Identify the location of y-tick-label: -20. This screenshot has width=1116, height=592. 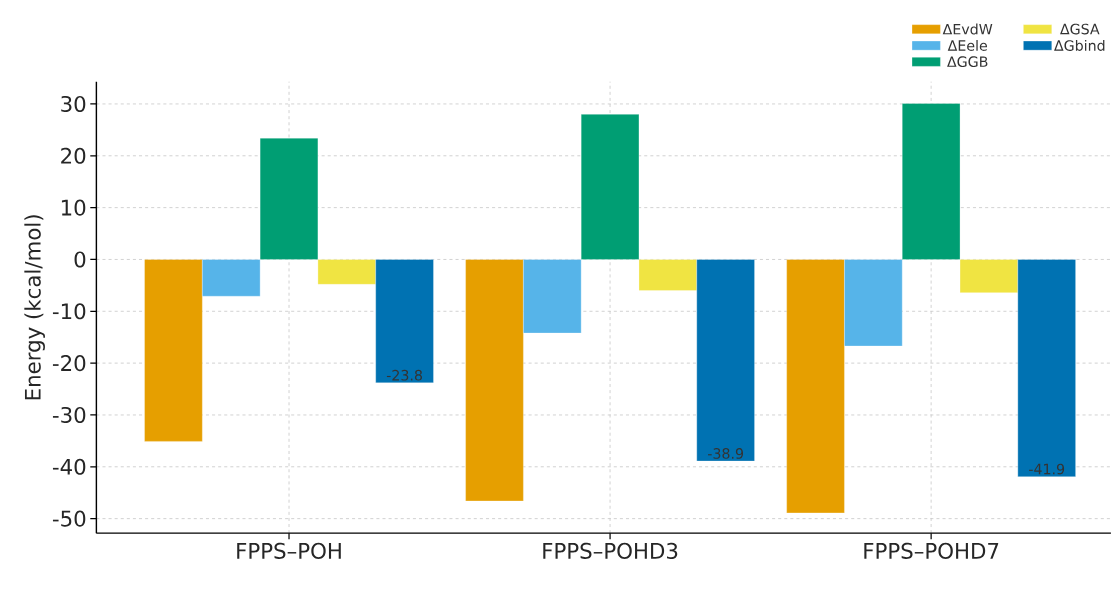
(69, 363).